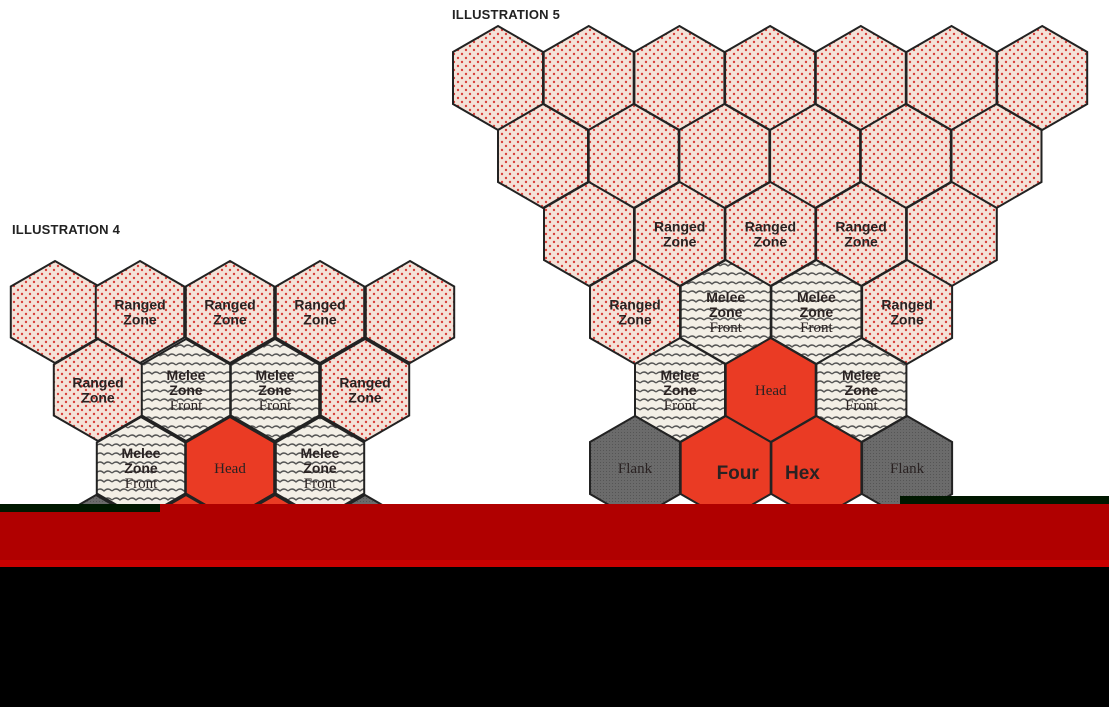 The image size is (1109, 707). I want to click on hex-flank: Flank, so click(907, 459).